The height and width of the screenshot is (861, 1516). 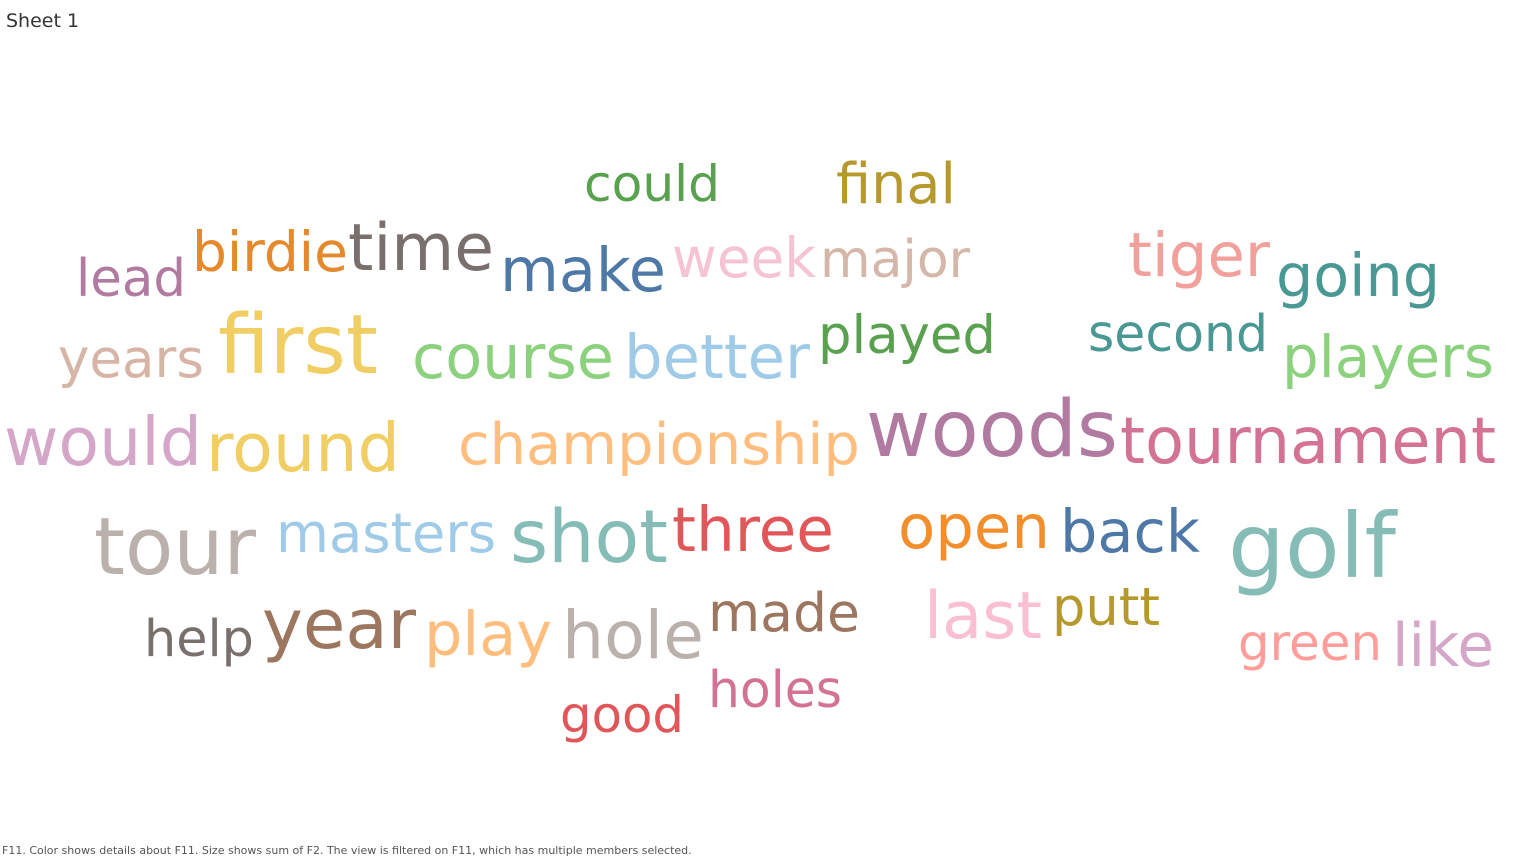 What do you see at coordinates (652, 183) in the screenshot?
I see `word-could: could` at bounding box center [652, 183].